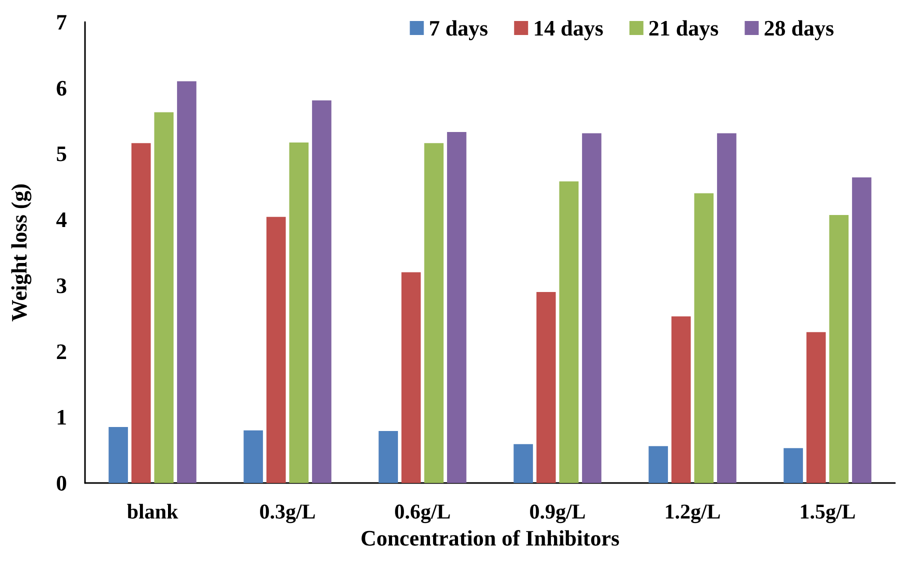  Describe the element at coordinates (61, 483) in the screenshot. I see `y-tick-label: 0` at that location.